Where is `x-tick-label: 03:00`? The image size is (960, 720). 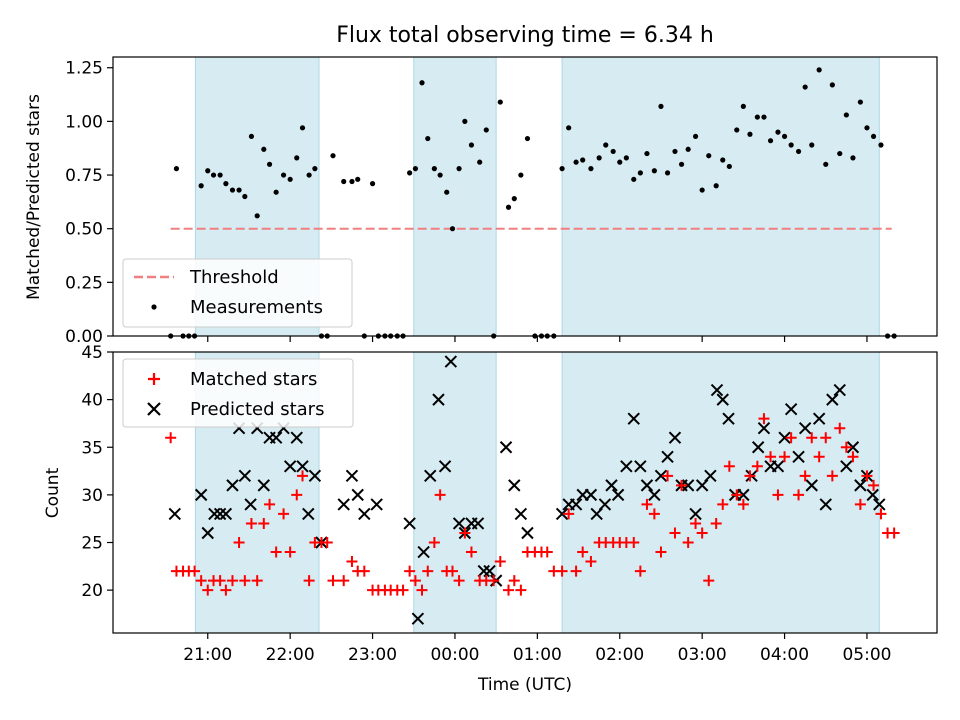
x-tick-label: 03:00 is located at coordinates (702, 655).